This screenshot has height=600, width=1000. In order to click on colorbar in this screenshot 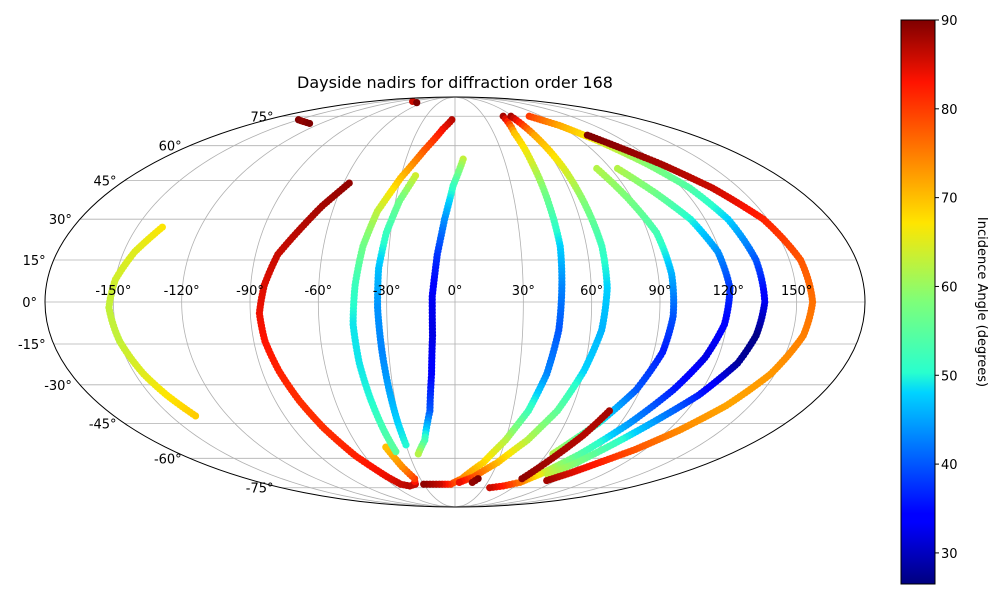, I will do `click(918, 302)`.